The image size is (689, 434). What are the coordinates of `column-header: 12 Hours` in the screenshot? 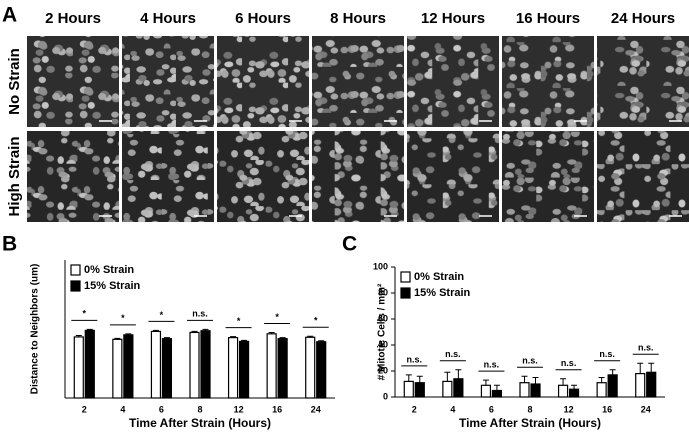 It's located at (453, 18).